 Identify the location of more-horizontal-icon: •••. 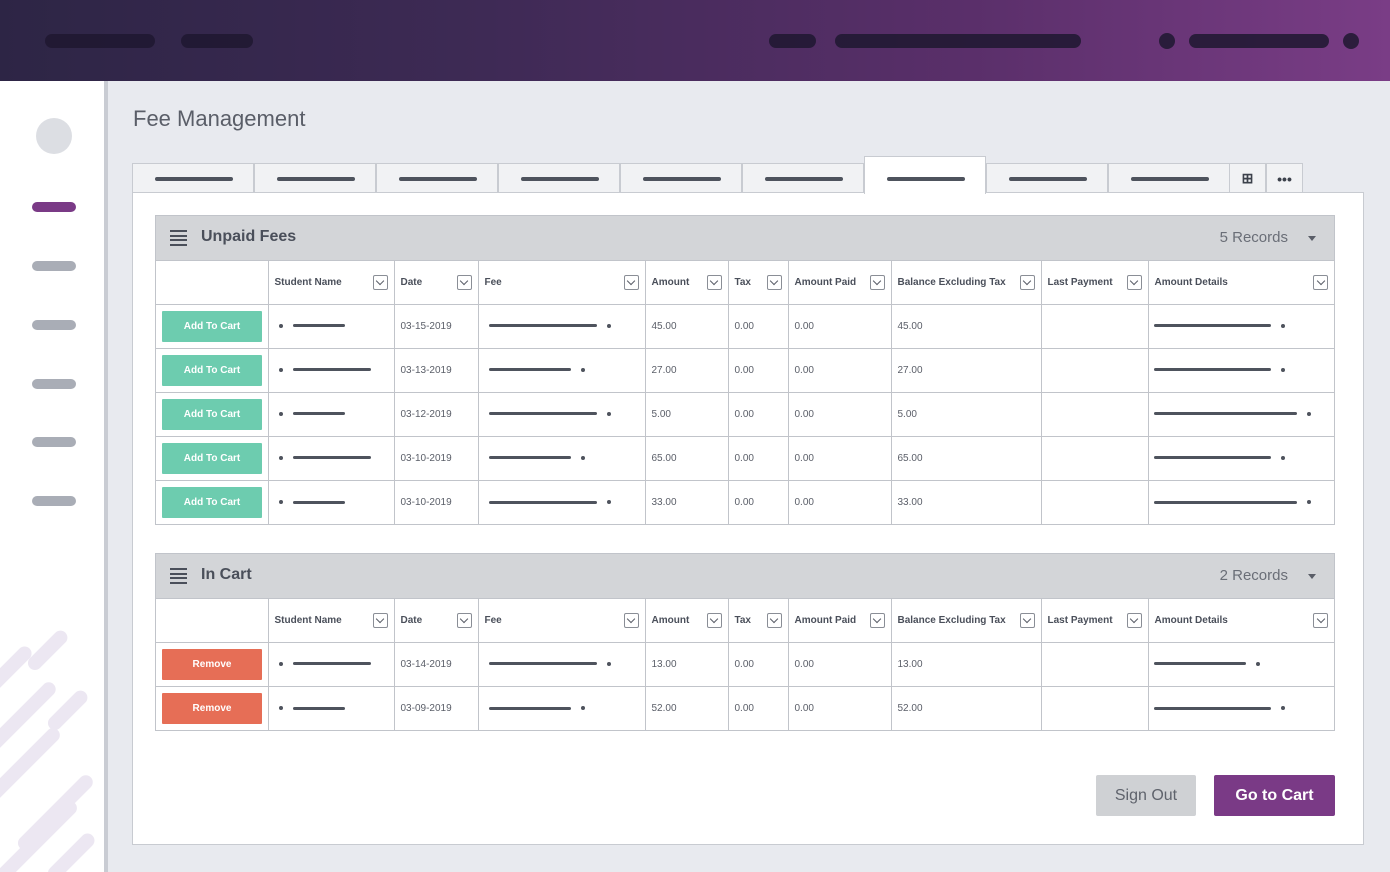
(1284, 178).